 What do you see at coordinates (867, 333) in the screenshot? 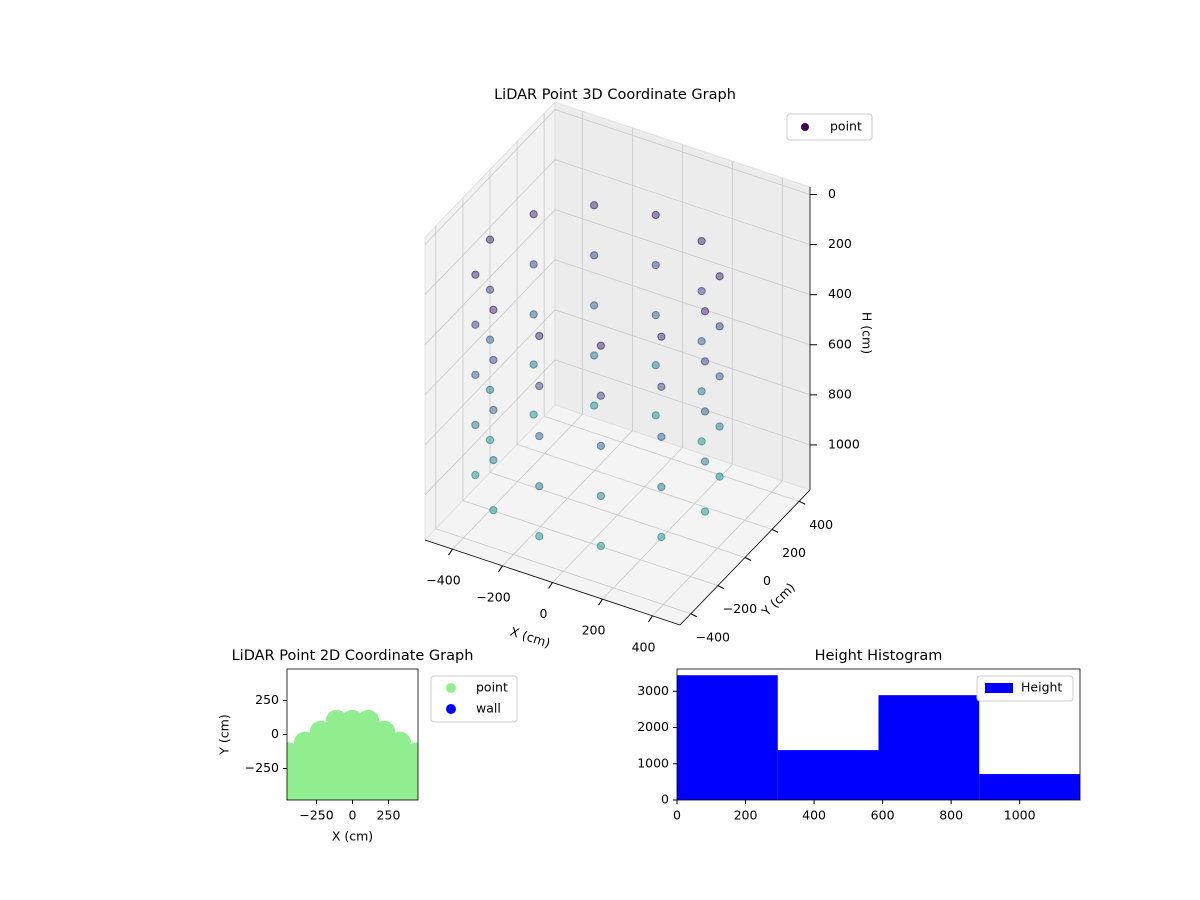
I see `z-axis-label: H (cm)` at bounding box center [867, 333].